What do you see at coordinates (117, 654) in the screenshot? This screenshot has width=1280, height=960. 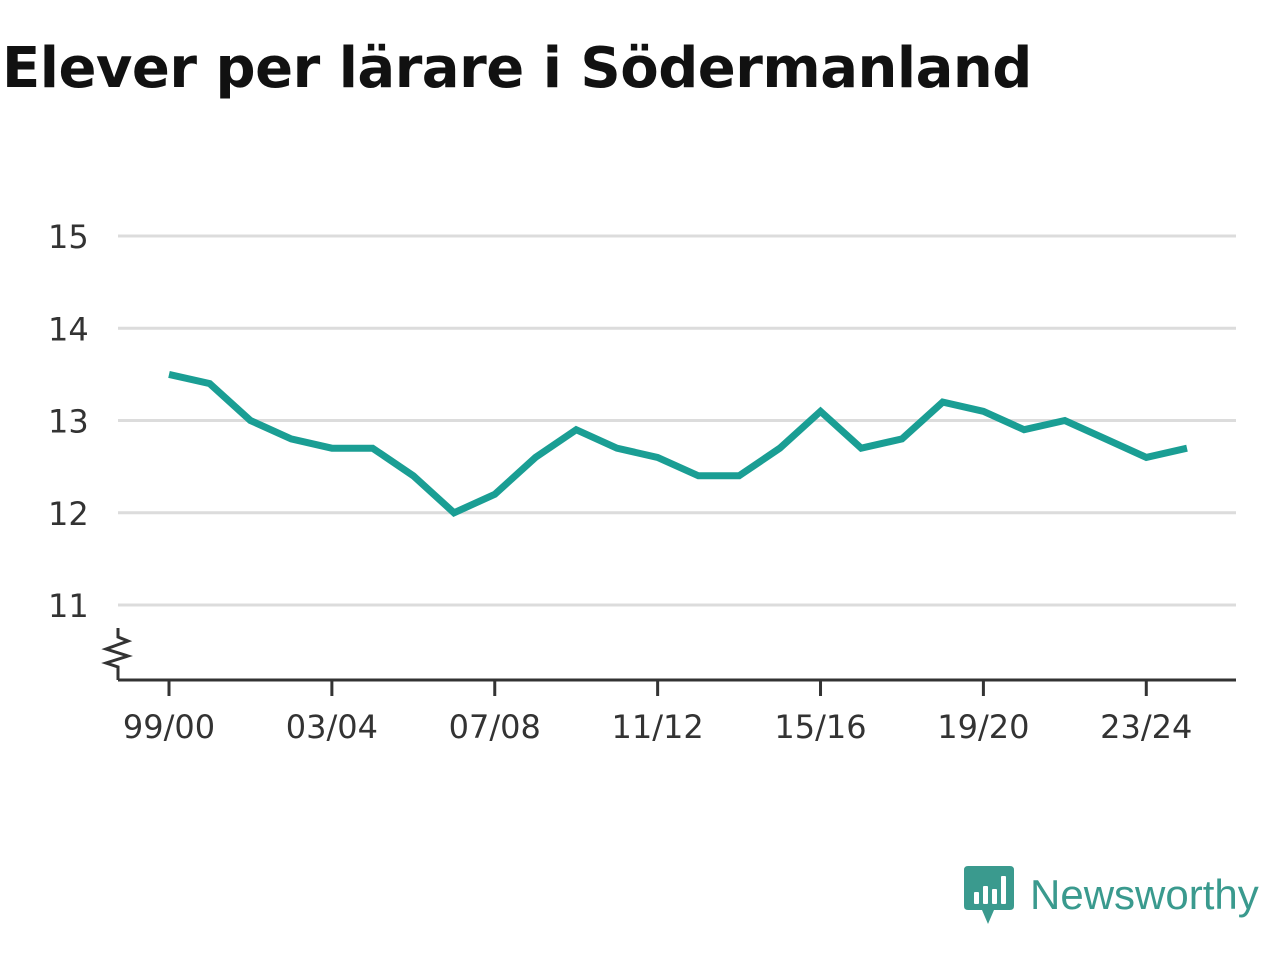 I see `y-axis-break-icon` at bounding box center [117, 654].